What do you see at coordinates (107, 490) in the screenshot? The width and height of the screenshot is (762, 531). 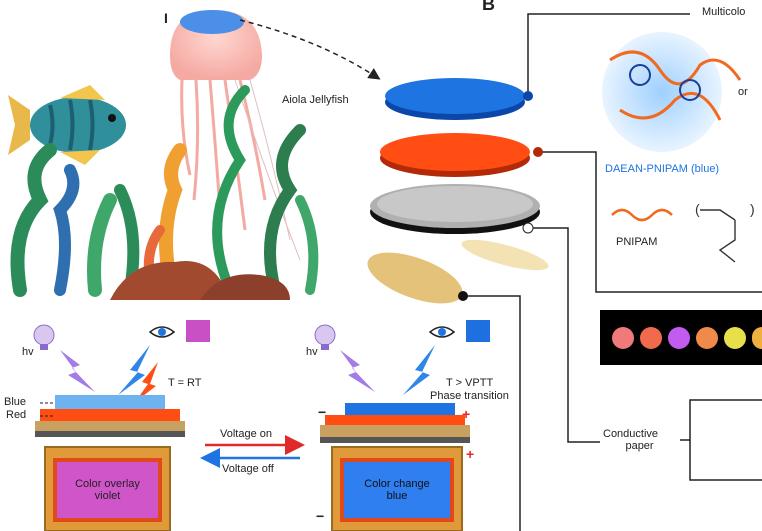 I see `overlay-label: Color overlay violet` at bounding box center [107, 490].